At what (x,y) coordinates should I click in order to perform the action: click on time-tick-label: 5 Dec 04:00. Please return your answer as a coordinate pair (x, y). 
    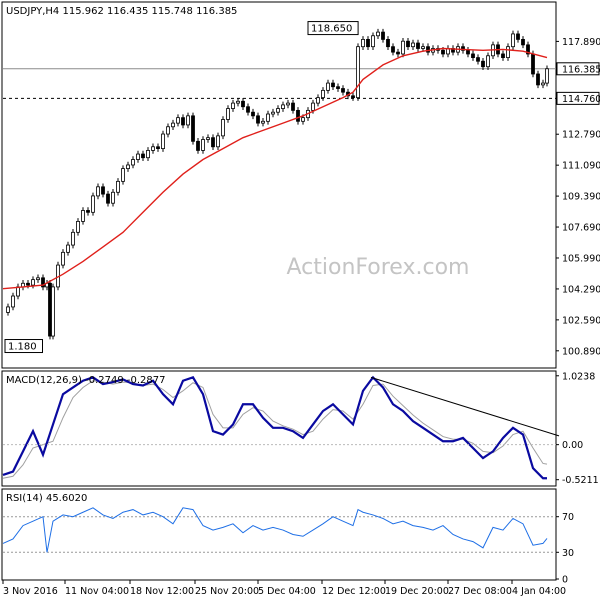
    Looking at the image, I should click on (287, 591).